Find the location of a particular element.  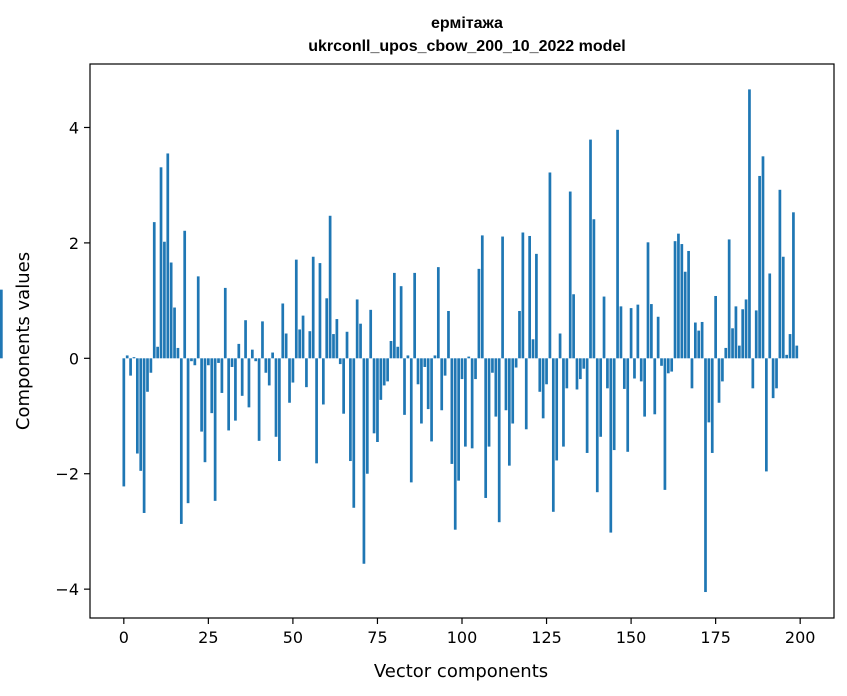

x-tick-label: 50 is located at coordinates (293, 637).